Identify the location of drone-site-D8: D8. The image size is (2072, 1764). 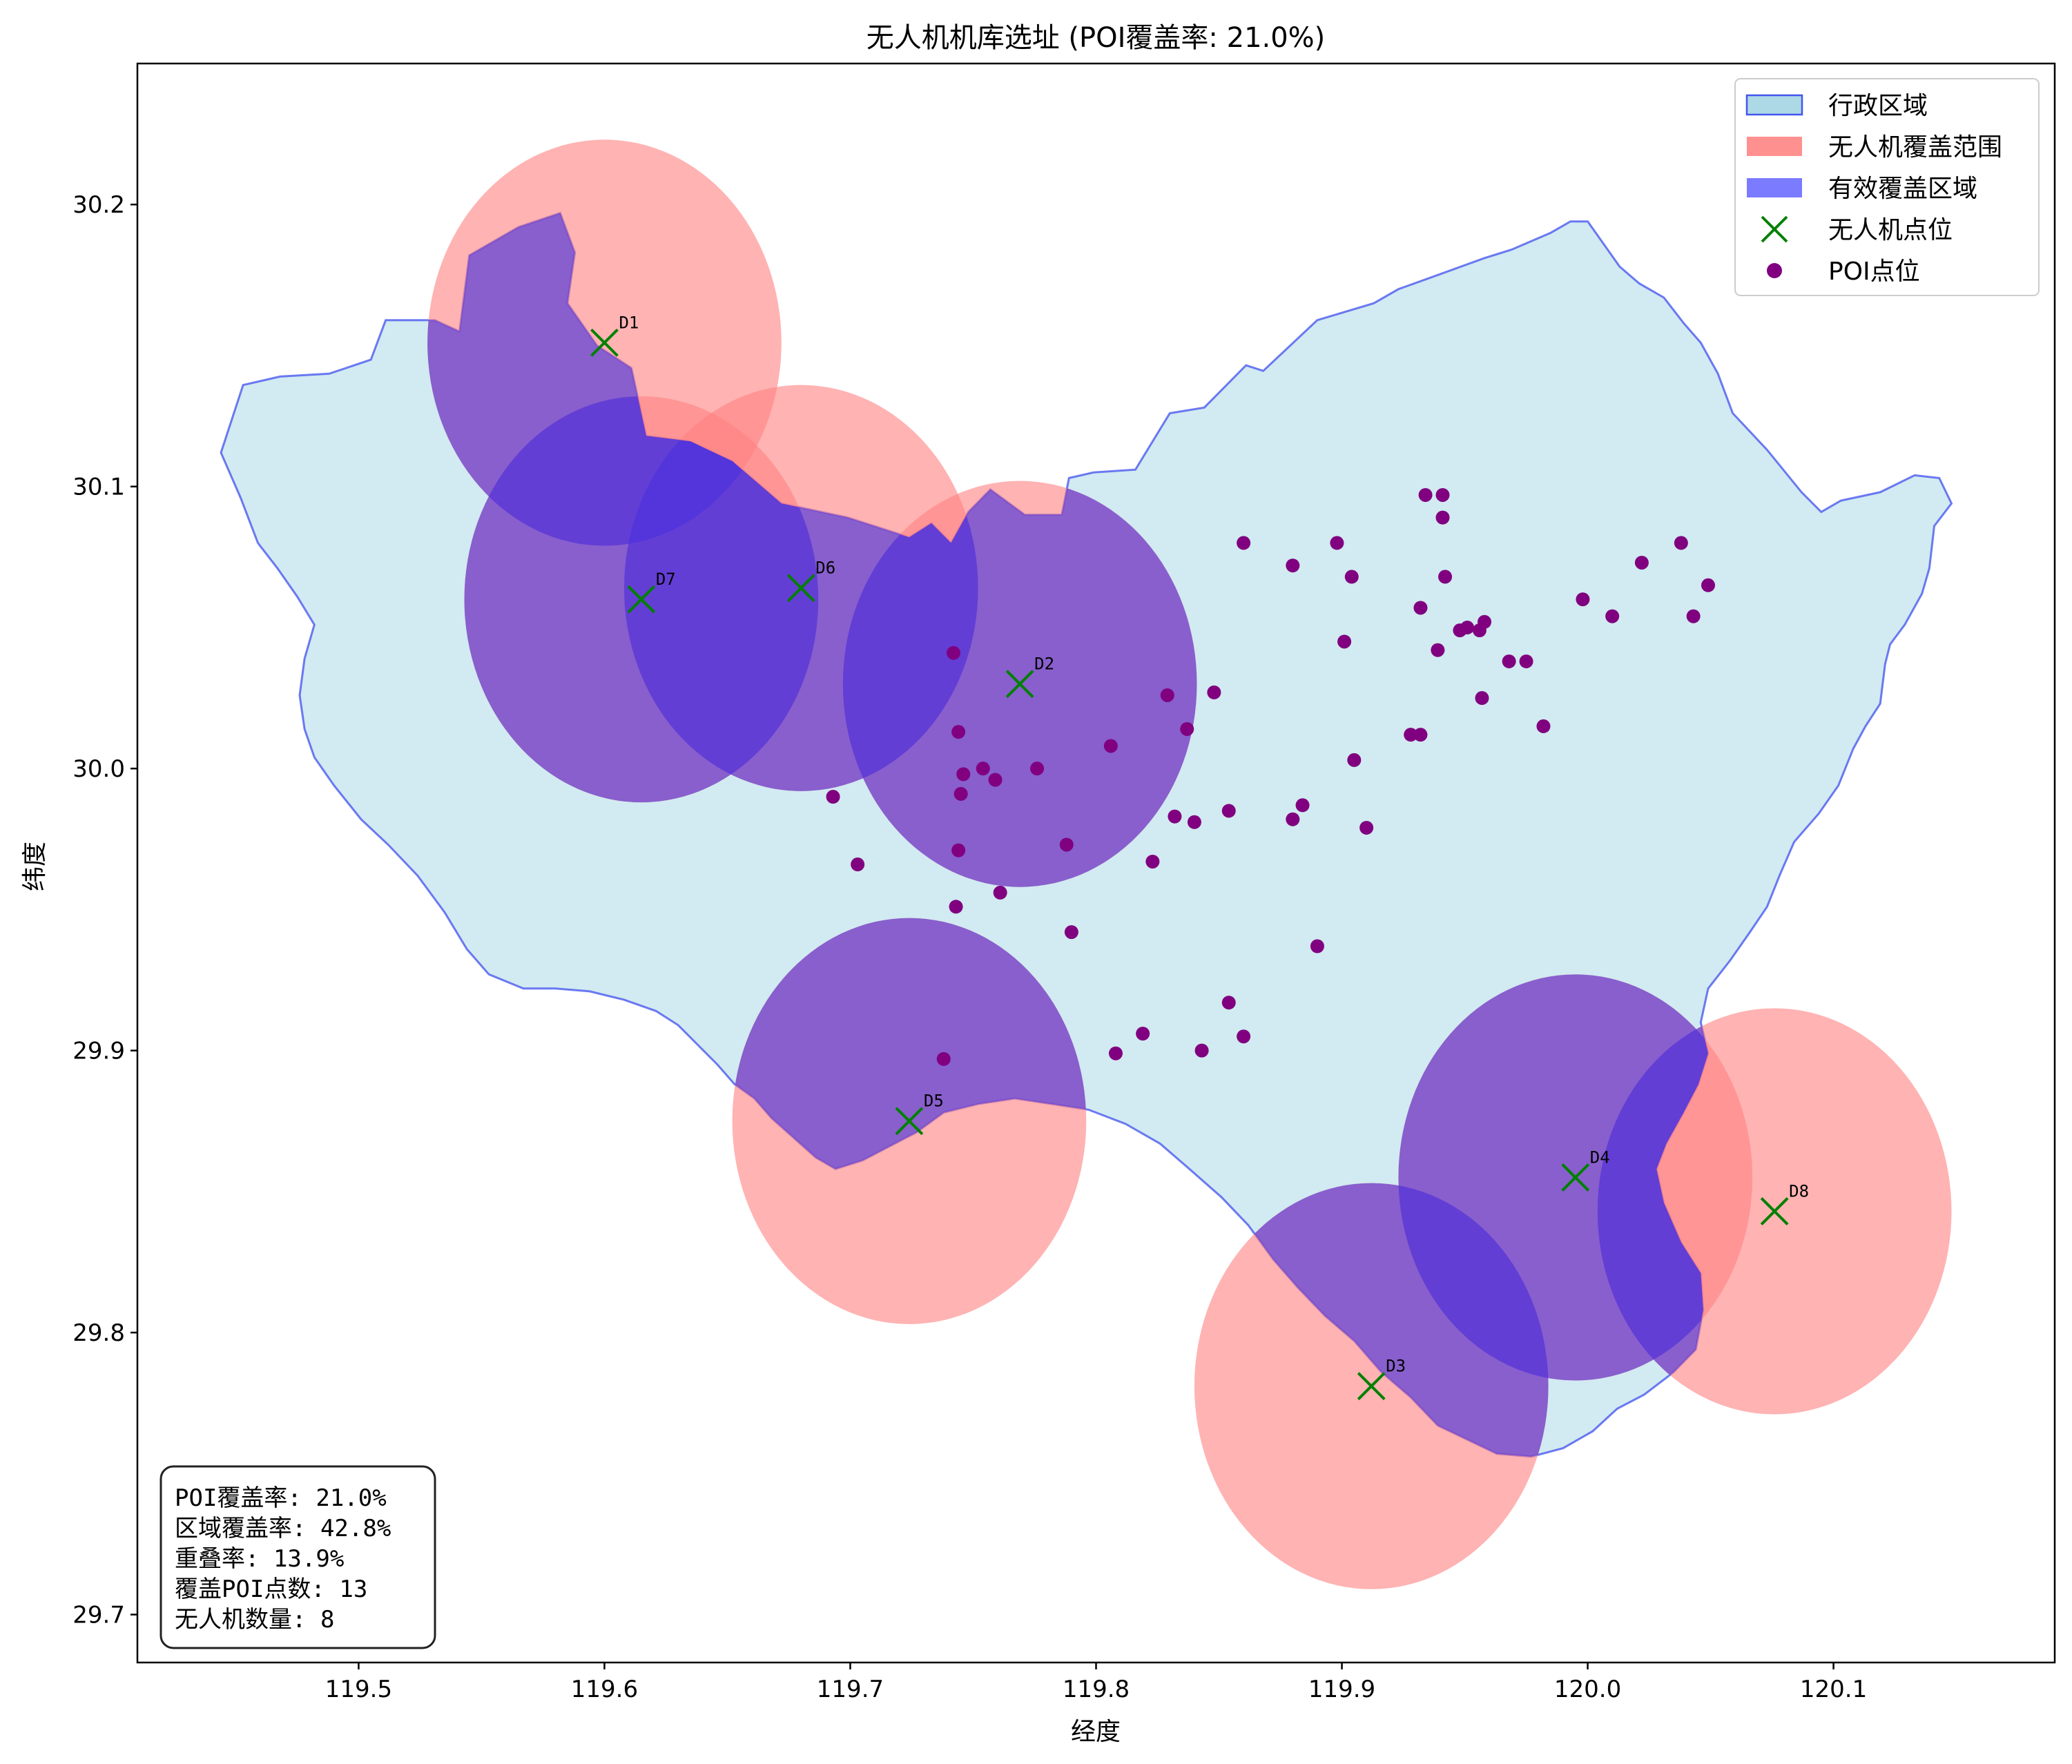
(1784, 1203).